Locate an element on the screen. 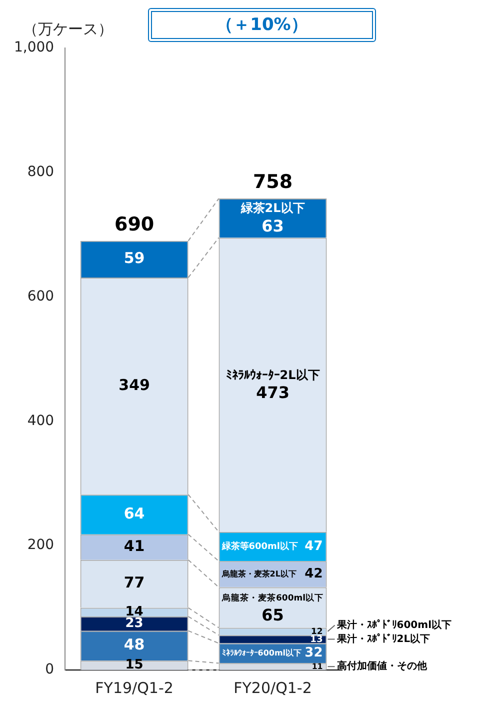 This screenshot has height=712, width=485. data-label: 63 is located at coordinates (273, 226).